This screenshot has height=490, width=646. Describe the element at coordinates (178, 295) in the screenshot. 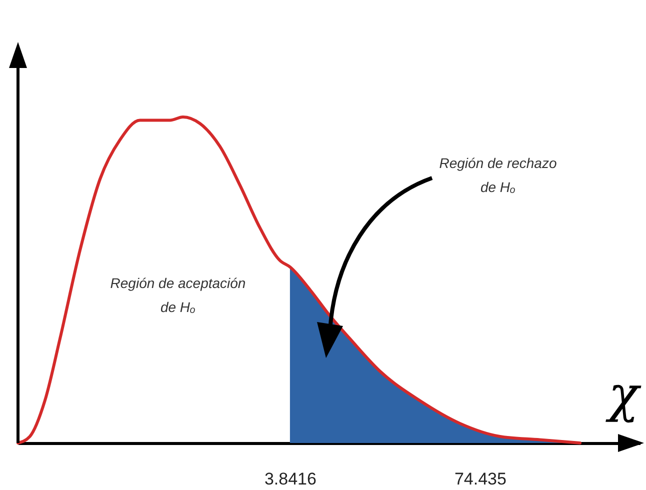

I see `annotation: Región de aceptación de Hₒ` at that location.